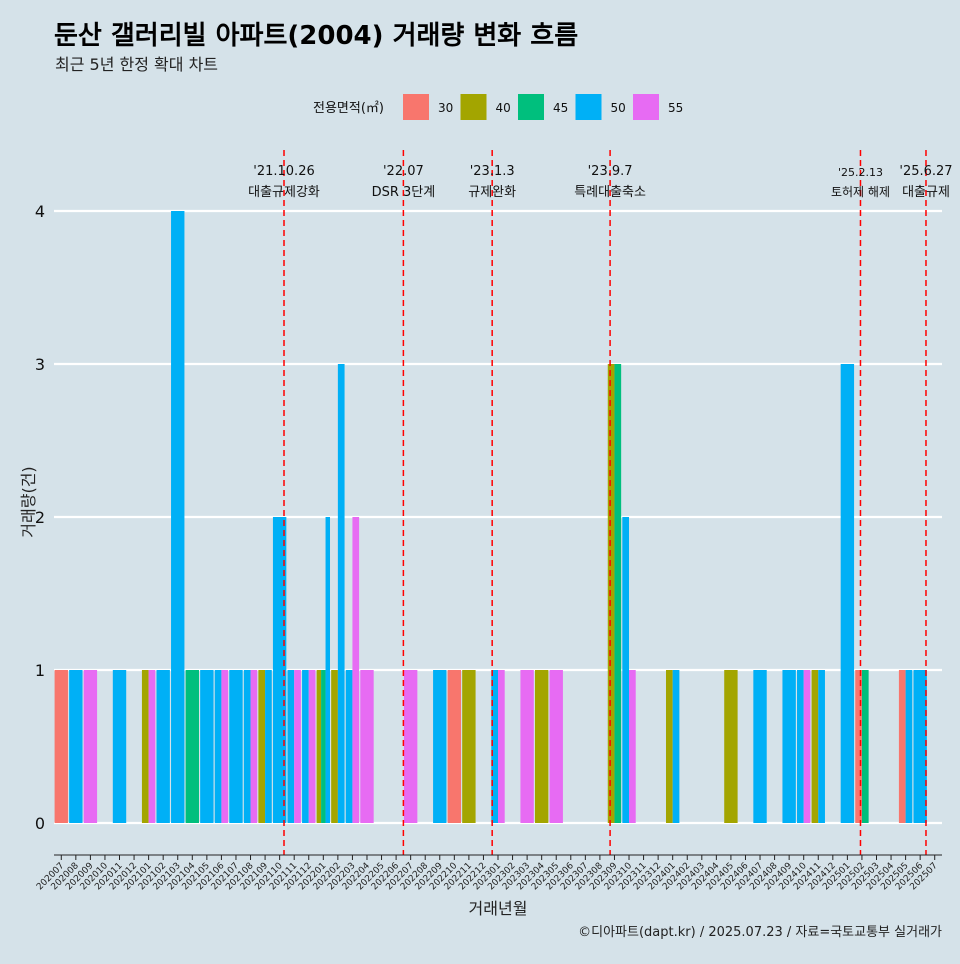 The width and height of the screenshot is (960, 964). I want to click on y-tick-label: 1, so click(40, 670).